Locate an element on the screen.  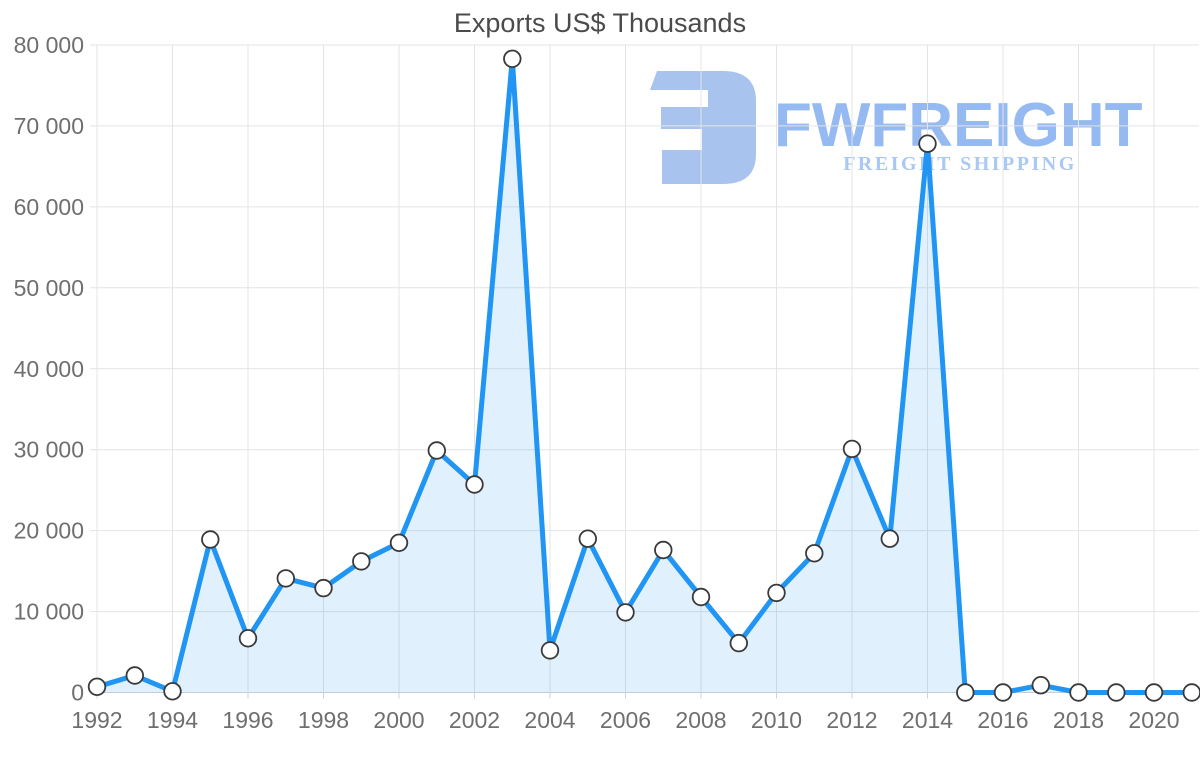
x-axis-label: 1996 is located at coordinates (247, 720).